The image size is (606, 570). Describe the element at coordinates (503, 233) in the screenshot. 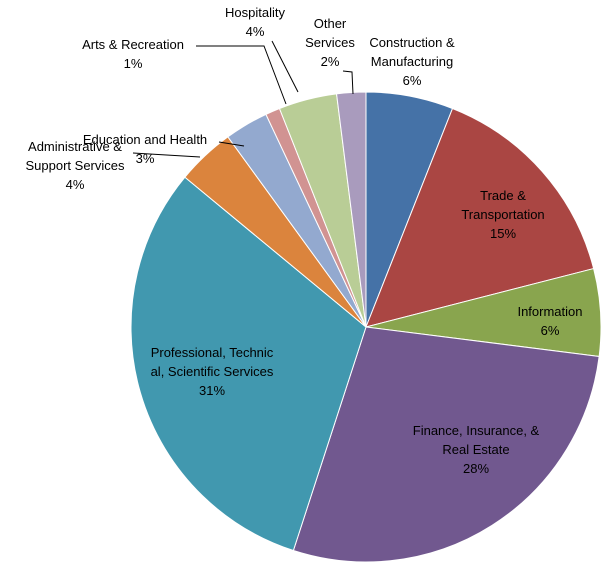

I see `value-label: 15%` at that location.